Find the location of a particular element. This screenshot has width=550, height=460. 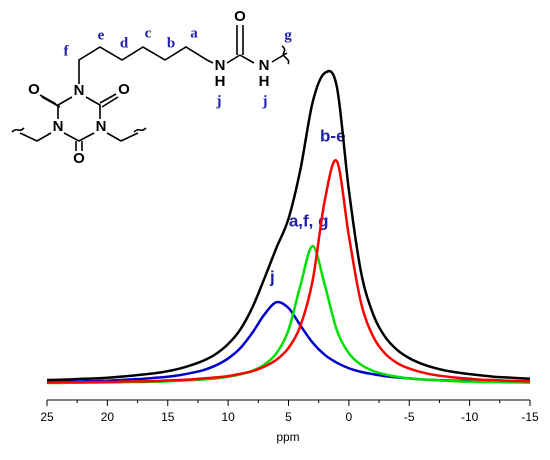

position-label: a is located at coordinates (194, 33).